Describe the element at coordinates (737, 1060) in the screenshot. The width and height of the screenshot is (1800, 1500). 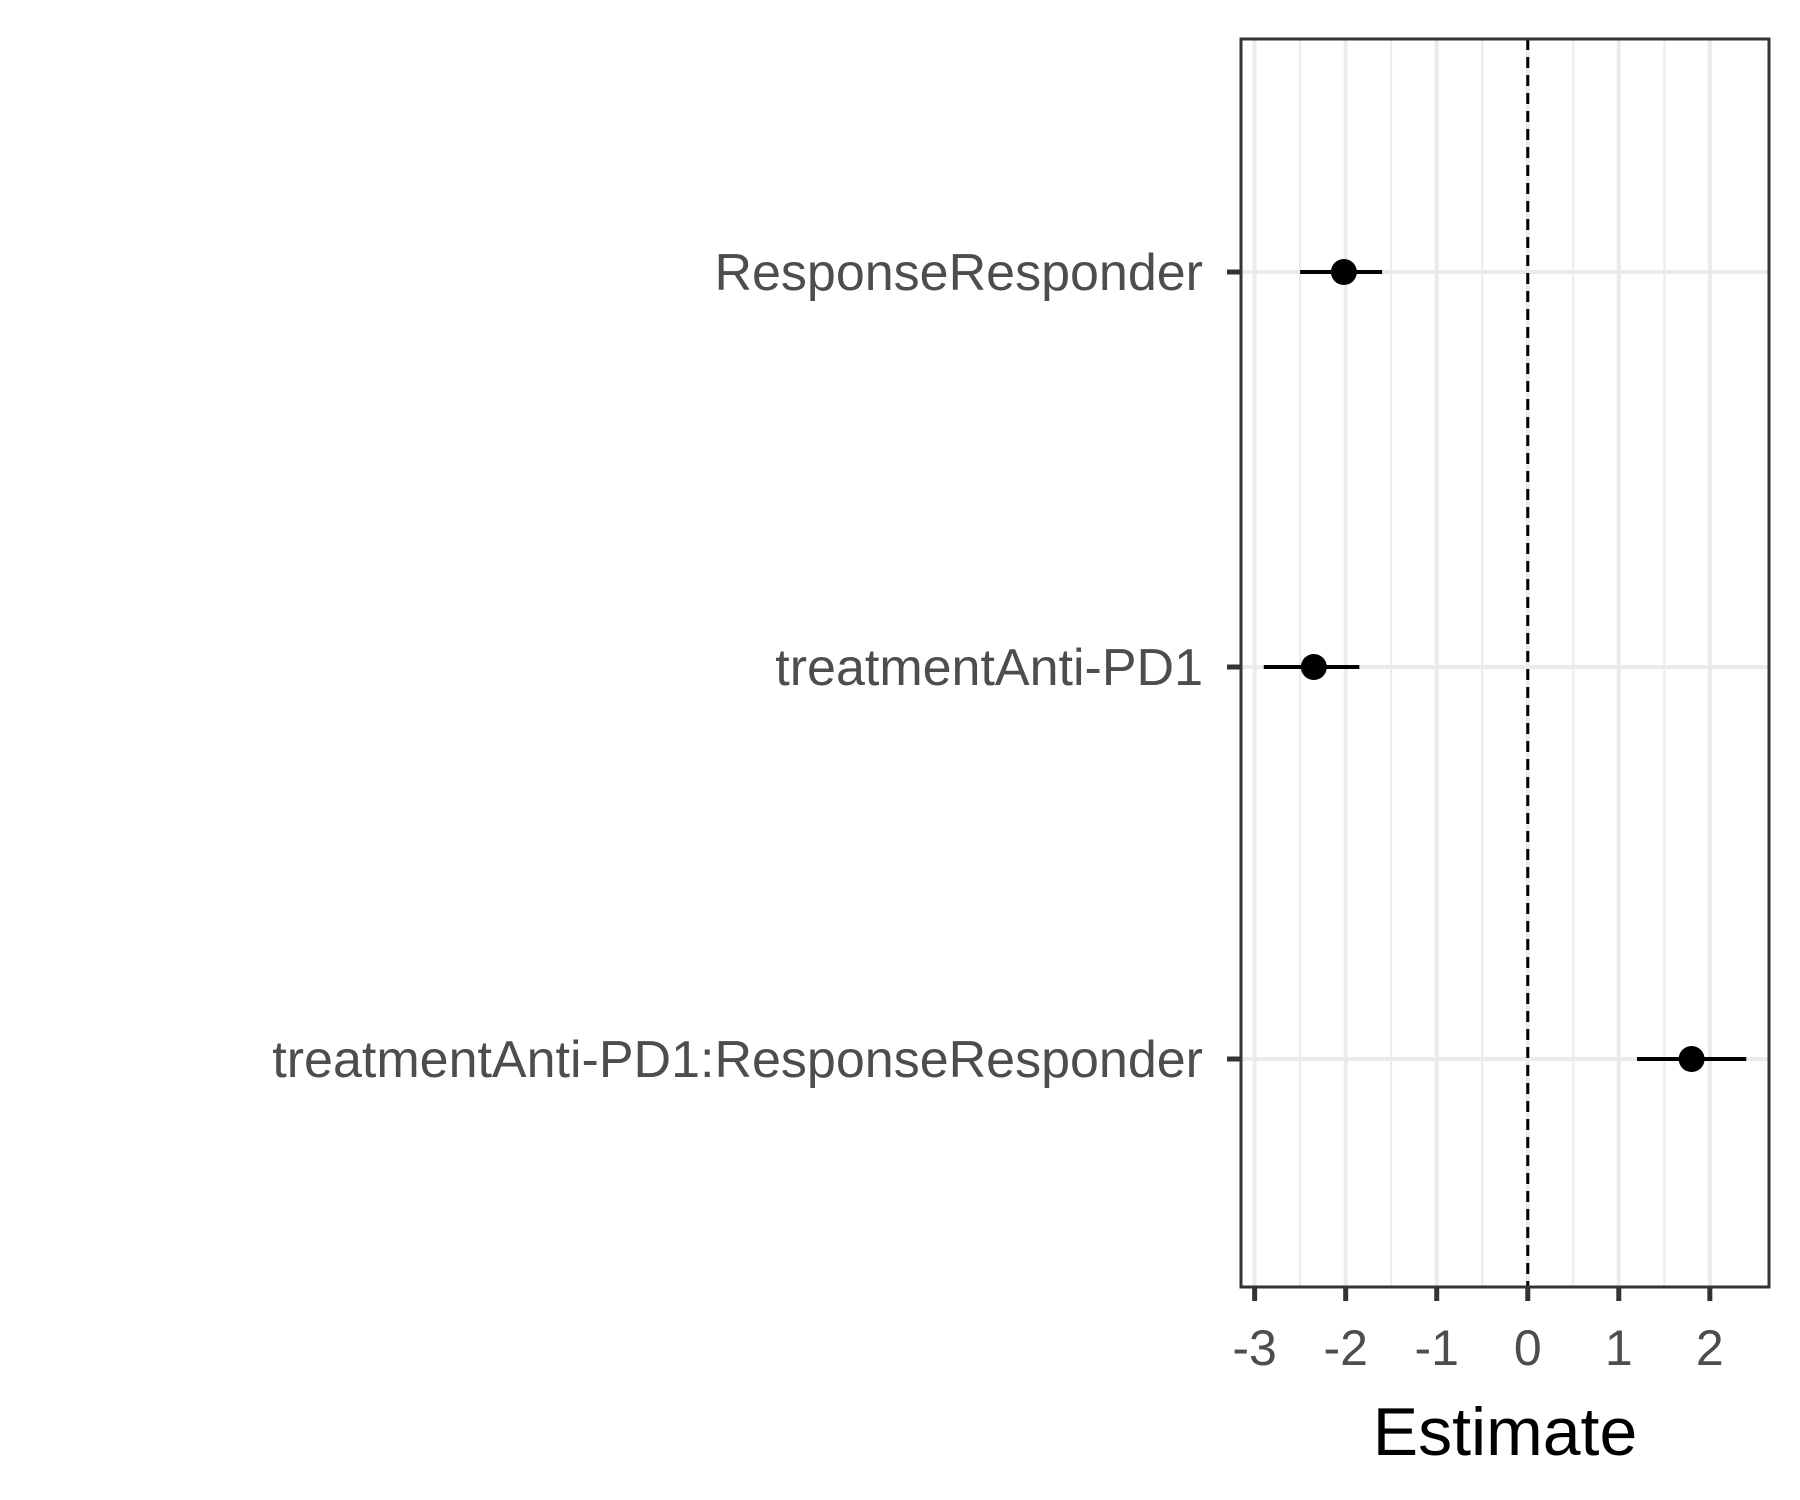
I see `y-tick-label: treatmentAnti-PD1:ResponseResponder` at that location.